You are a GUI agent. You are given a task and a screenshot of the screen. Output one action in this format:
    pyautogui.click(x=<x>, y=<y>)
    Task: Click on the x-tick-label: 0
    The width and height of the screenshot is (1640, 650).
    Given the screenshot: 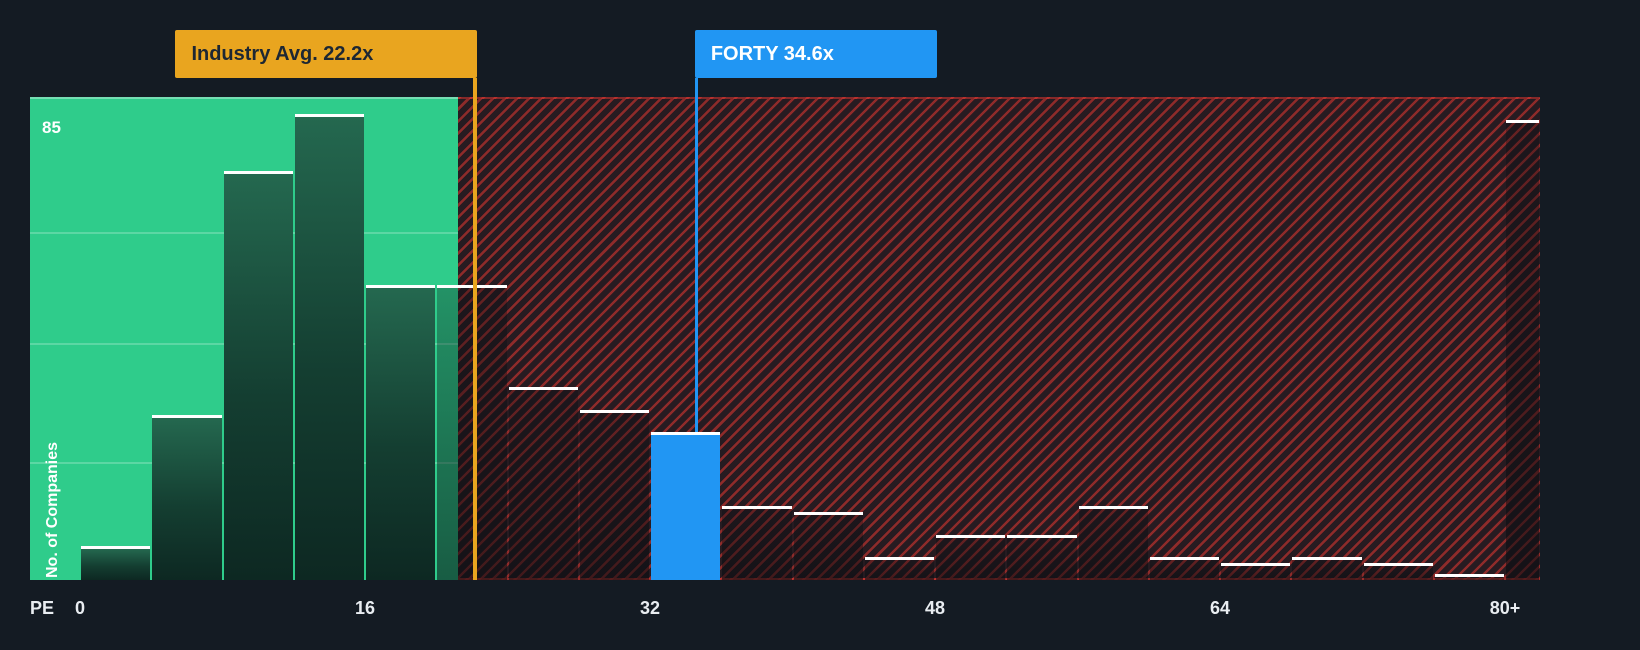 What is the action you would take?
    pyautogui.click(x=80, y=608)
    